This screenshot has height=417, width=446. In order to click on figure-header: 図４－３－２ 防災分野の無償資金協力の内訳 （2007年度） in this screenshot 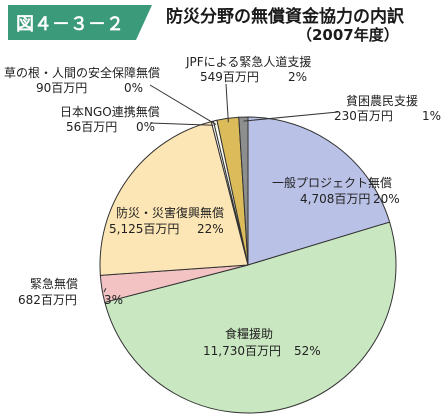, I will do `click(206, 24)`.